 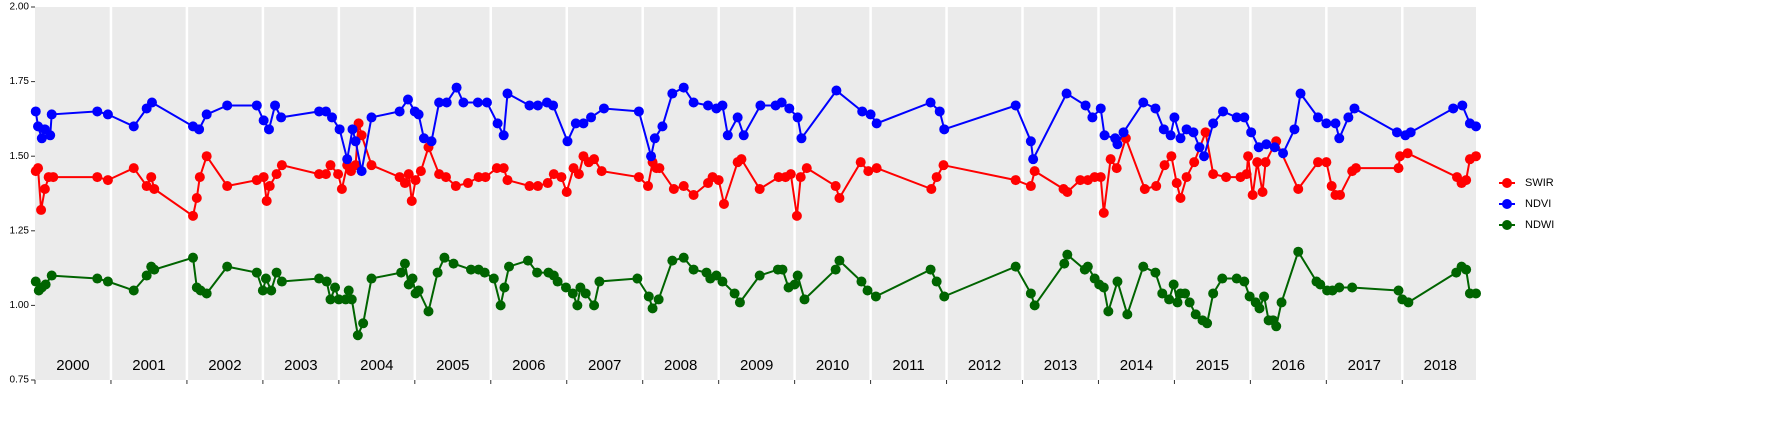 I want to click on x-tick-label: 2011, so click(x=908, y=365).